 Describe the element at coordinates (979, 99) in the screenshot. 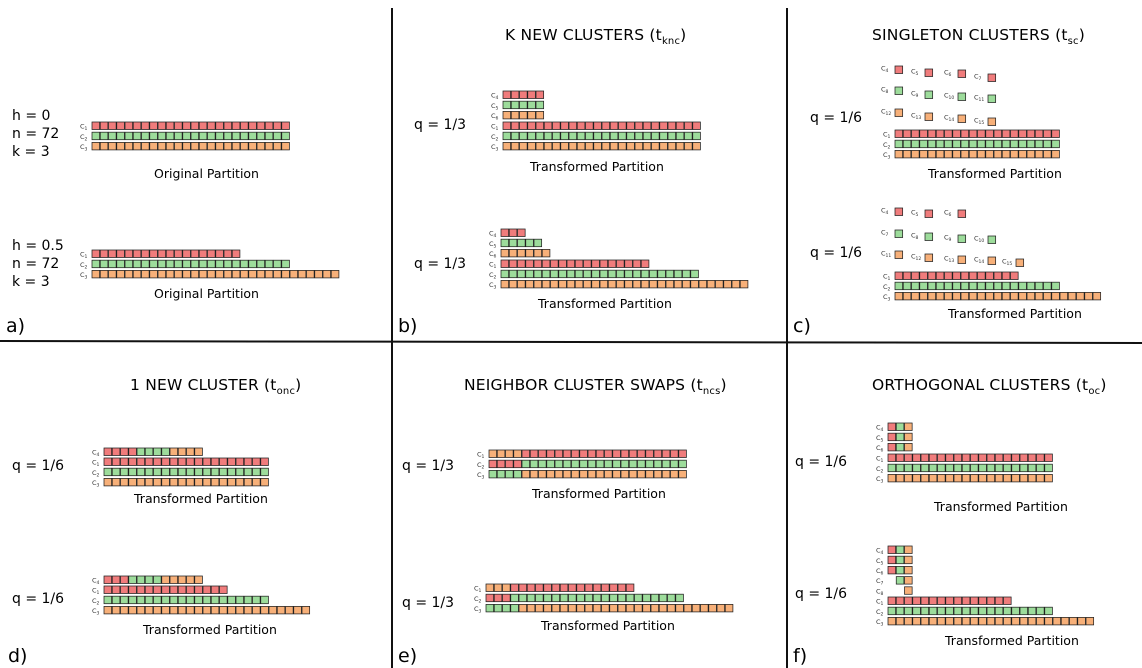

I see `cluster-label: C11` at that location.